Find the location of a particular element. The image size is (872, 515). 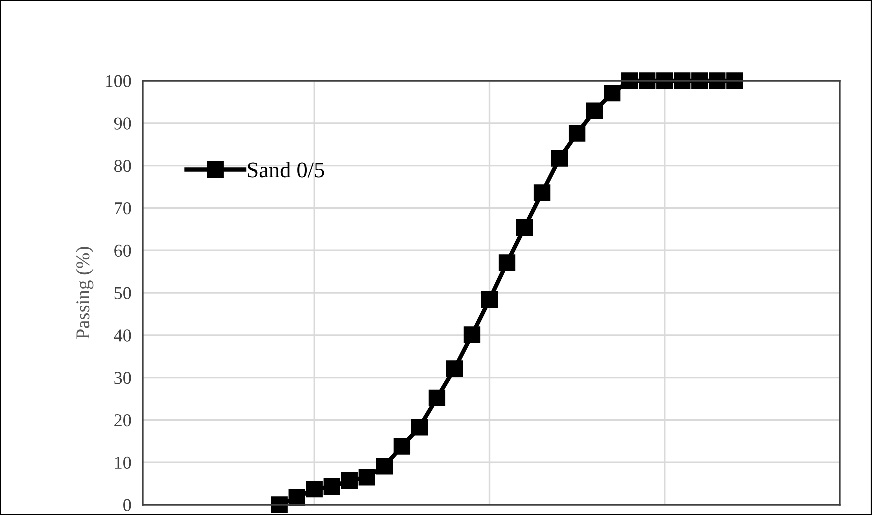

y-tick-label: 40 is located at coordinates (123, 336).